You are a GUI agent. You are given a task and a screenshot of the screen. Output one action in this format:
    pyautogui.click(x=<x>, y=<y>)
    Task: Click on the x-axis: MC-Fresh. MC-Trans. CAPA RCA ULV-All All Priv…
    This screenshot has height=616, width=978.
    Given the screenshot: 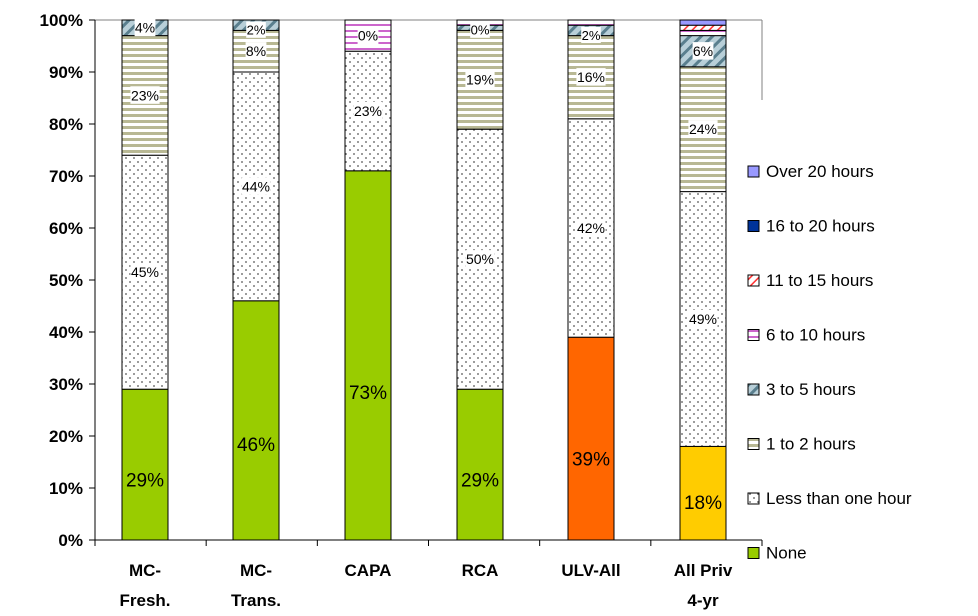 What is the action you would take?
    pyautogui.click(x=428, y=574)
    